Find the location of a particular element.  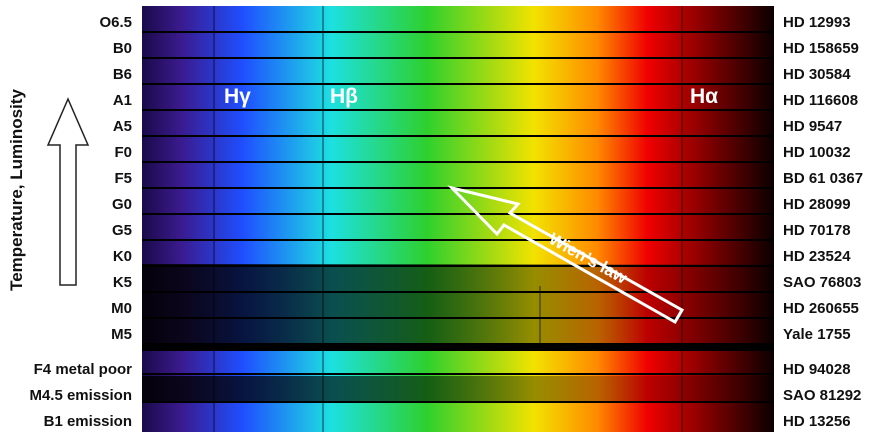

up-arrow is located at coordinates (68, 191).